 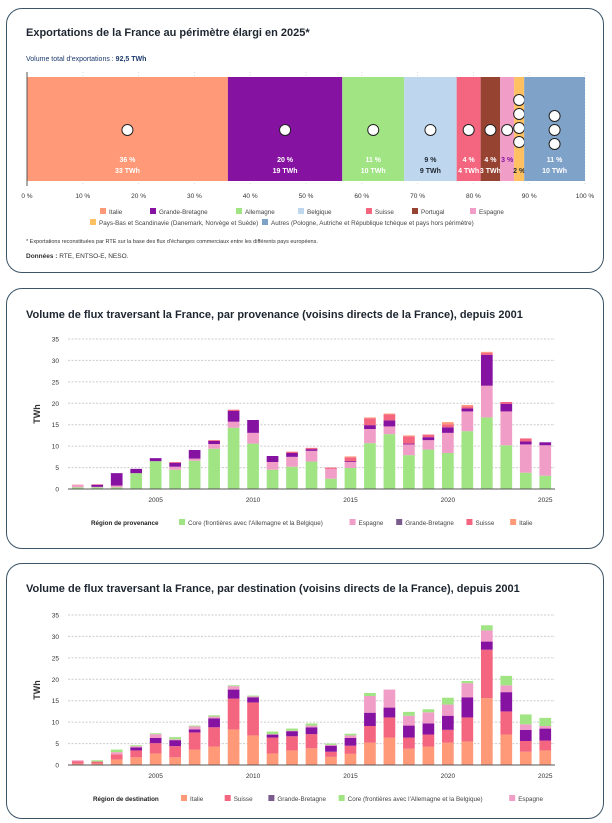 What do you see at coordinates (127, 160) in the screenshot?
I see `pct-label: 36 %` at bounding box center [127, 160].